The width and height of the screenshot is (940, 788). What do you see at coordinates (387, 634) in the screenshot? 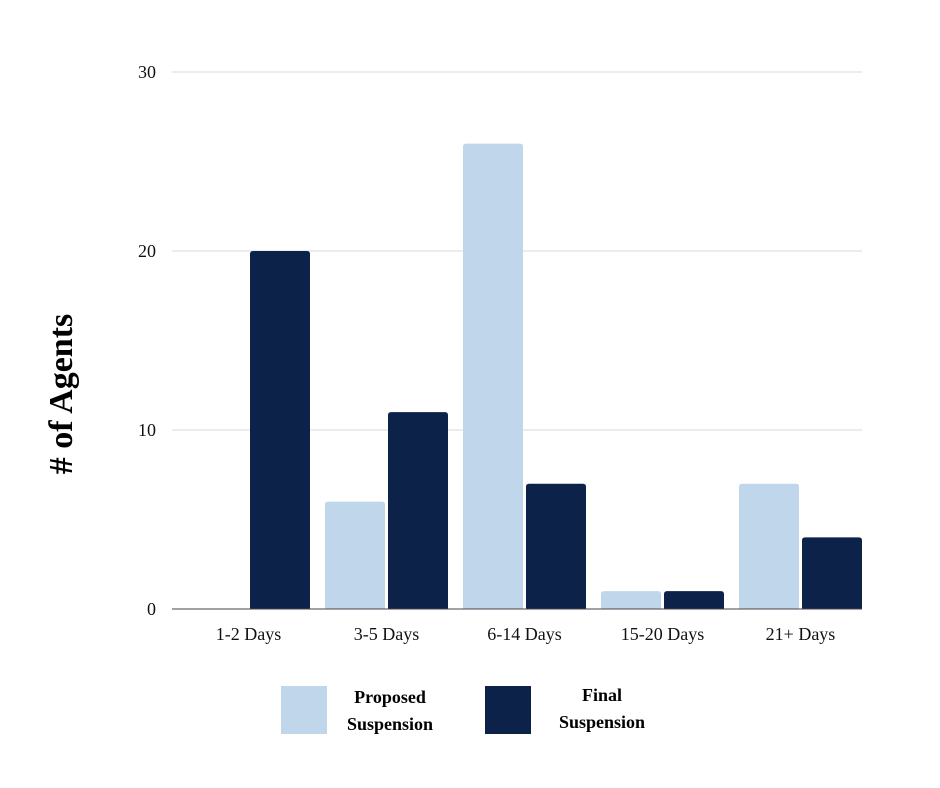
I see `x-tick-label: 3-5 Days` at bounding box center [387, 634].